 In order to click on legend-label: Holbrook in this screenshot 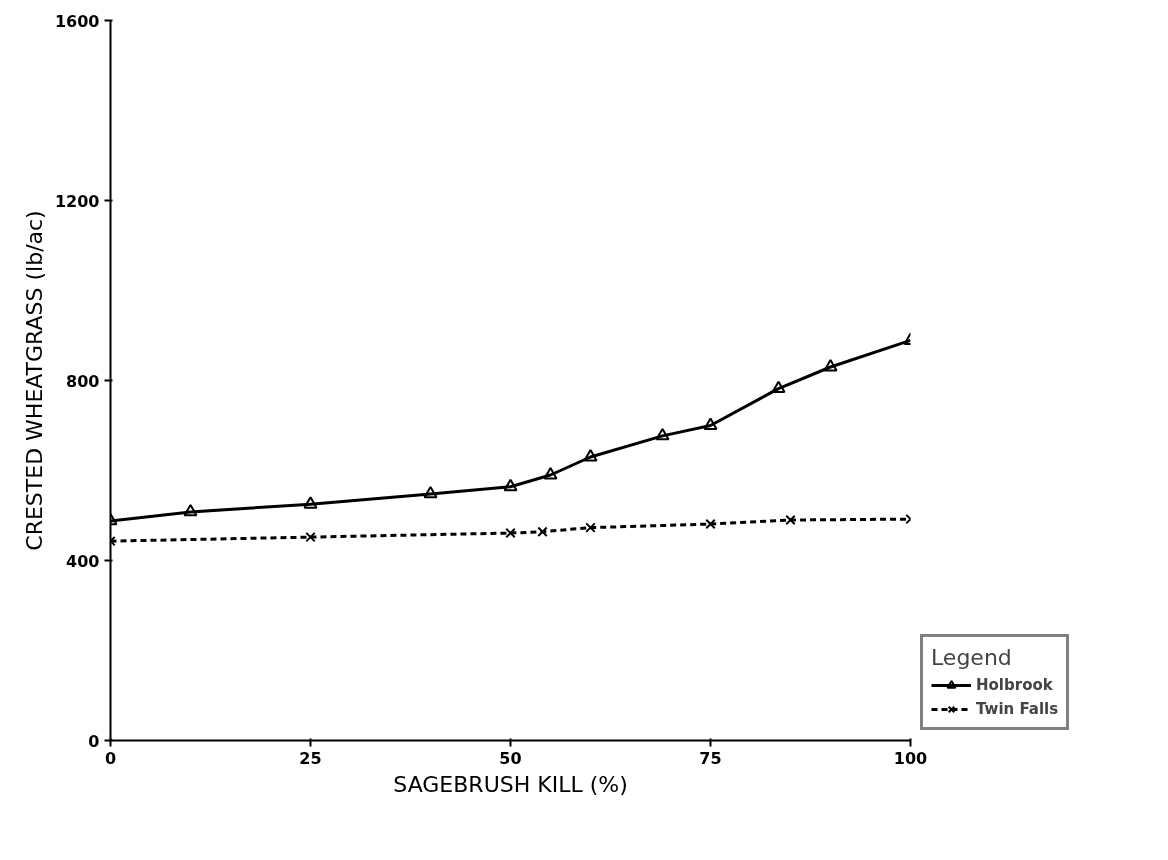, I will do `click(1014, 685)`.